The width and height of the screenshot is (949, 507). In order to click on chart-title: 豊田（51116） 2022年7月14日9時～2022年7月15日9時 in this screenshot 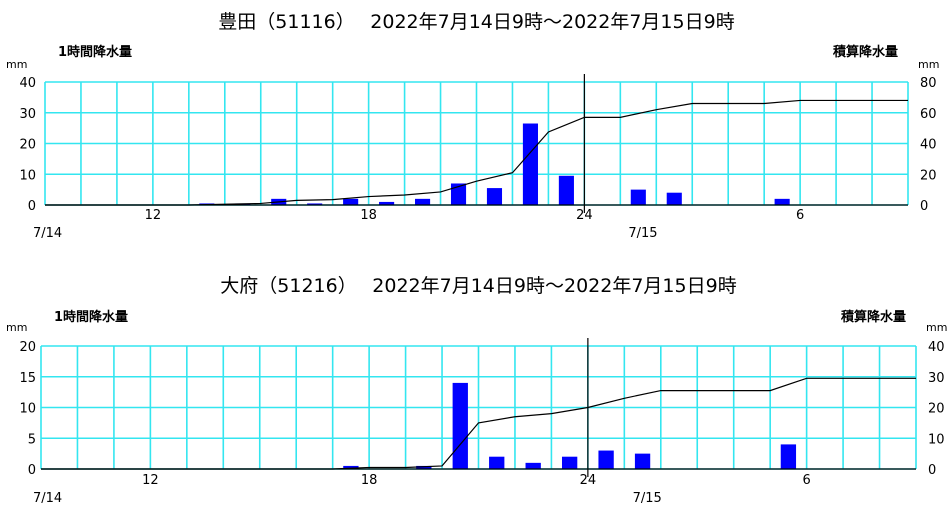, I will do `click(476, 22)`.